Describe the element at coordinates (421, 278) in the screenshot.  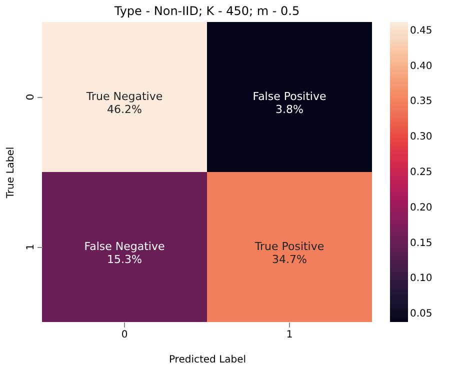
I see `color-bar-label: 0.10` at that location.